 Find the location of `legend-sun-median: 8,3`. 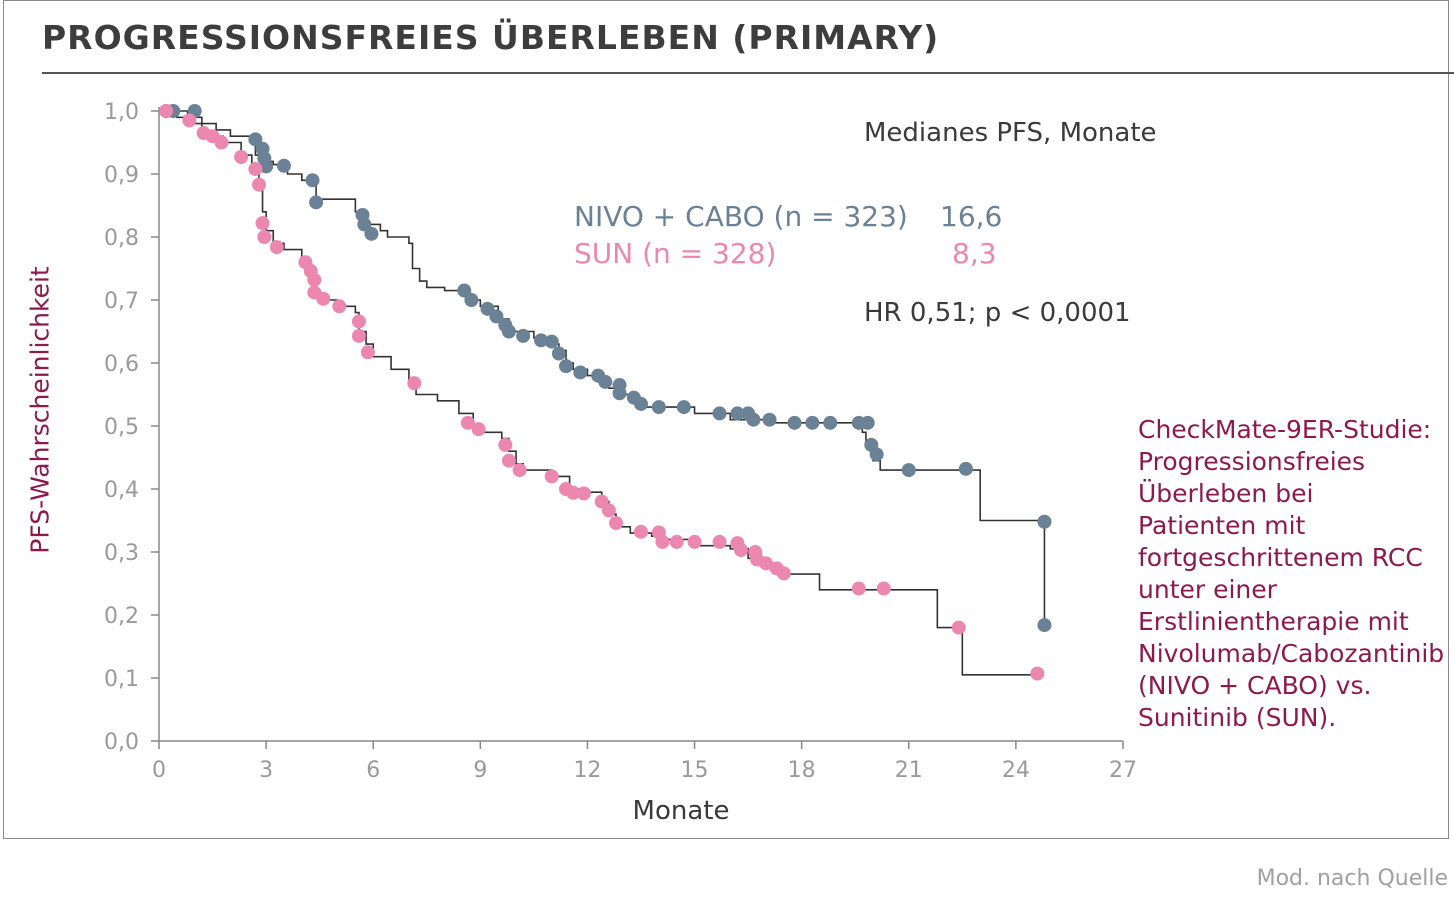

legend-sun-median: 8,3 is located at coordinates (974, 253).